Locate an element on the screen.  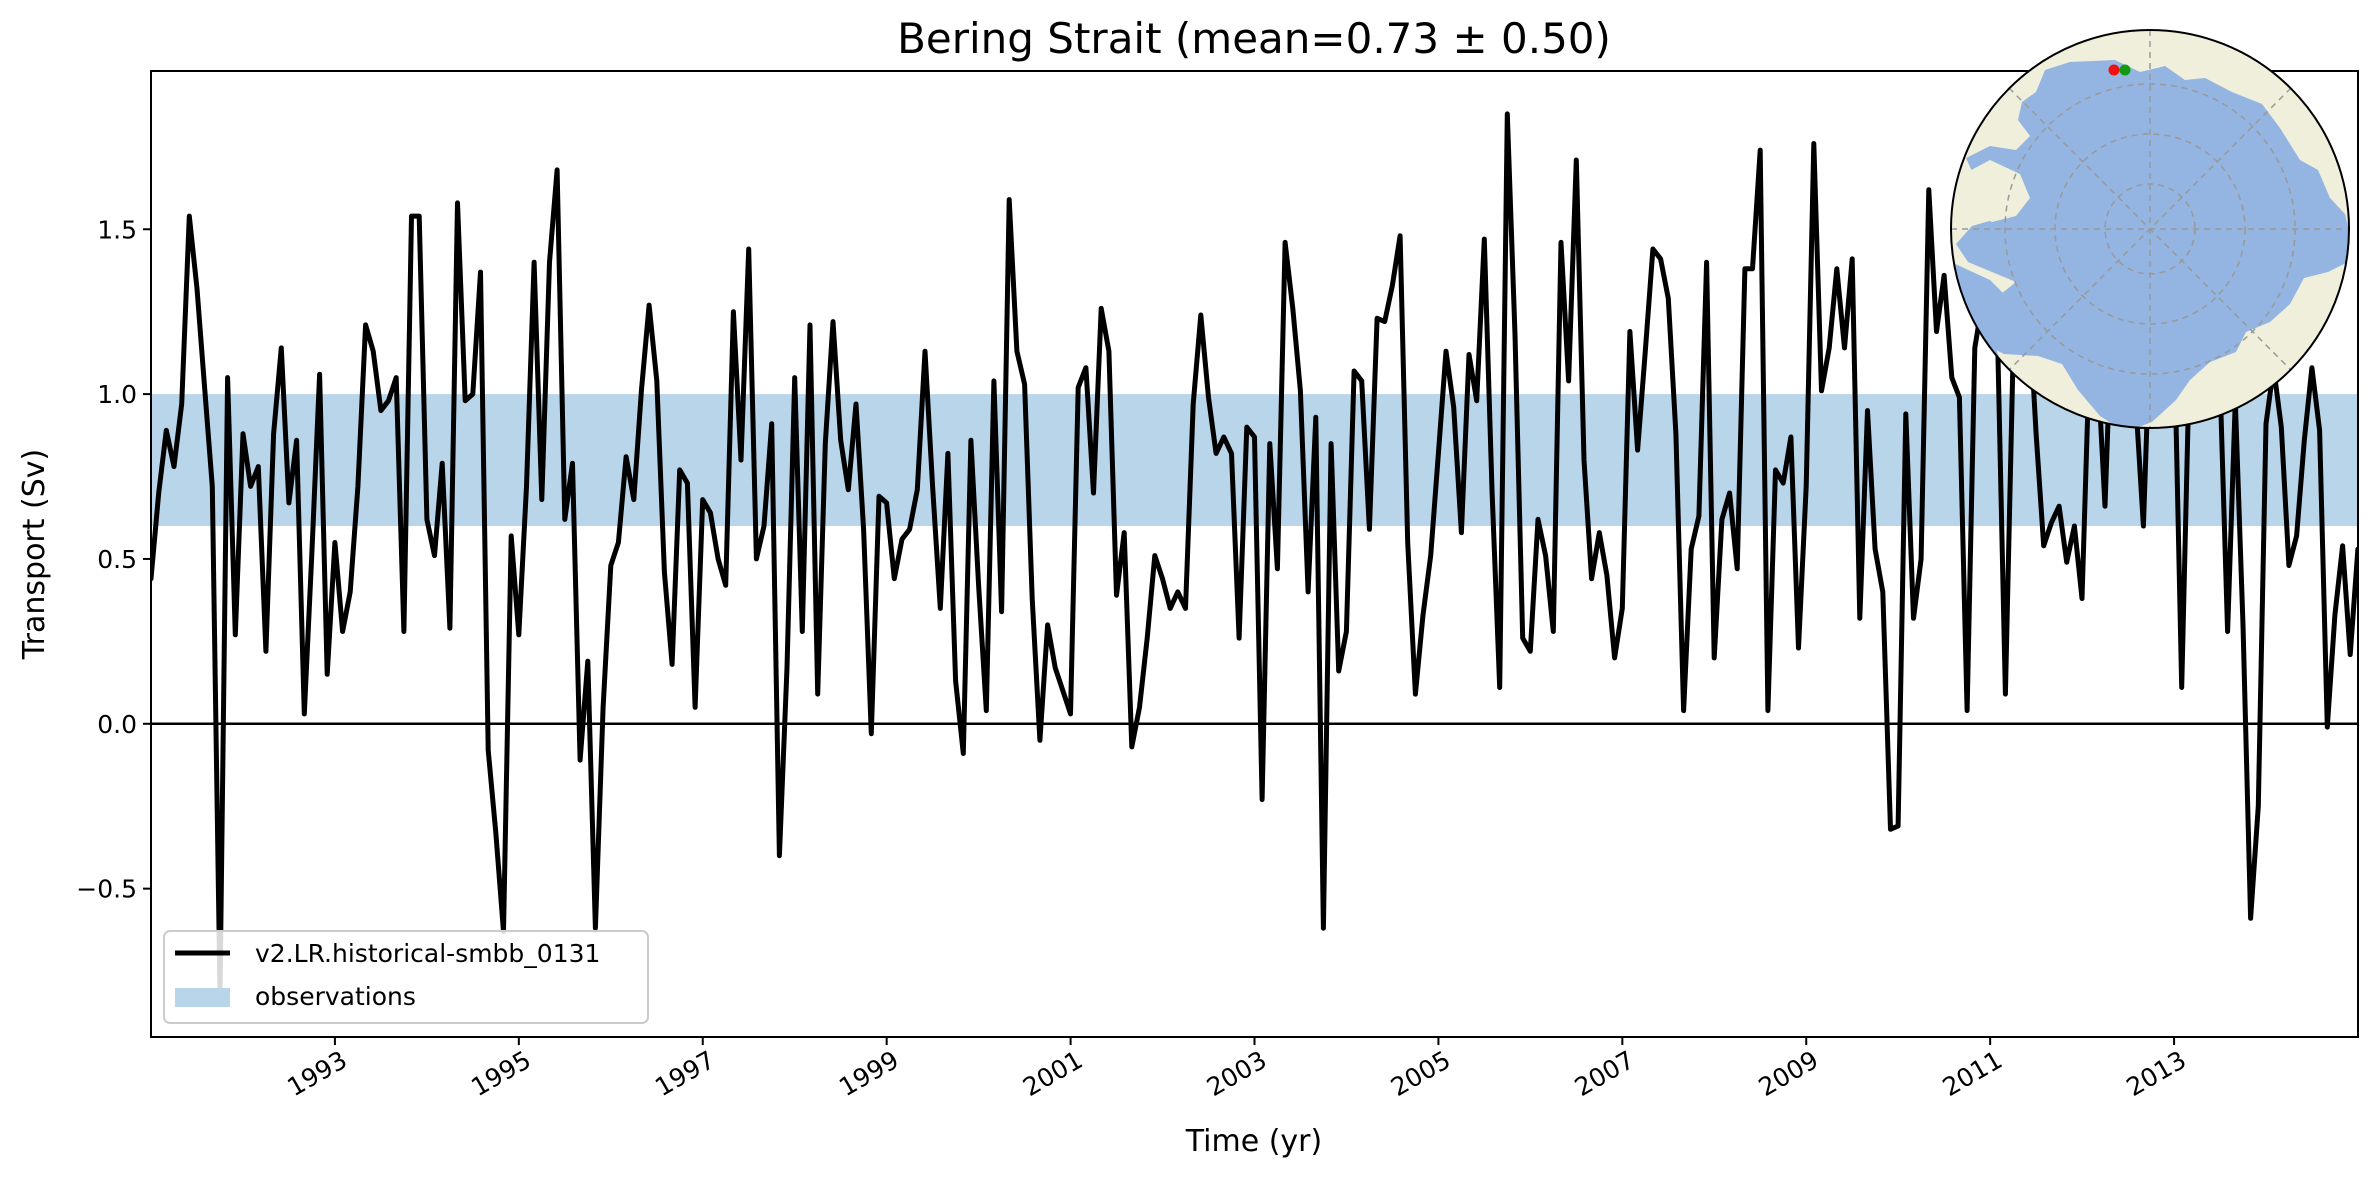
x-tick-label: 2007 is located at coordinates (1605, 1073).